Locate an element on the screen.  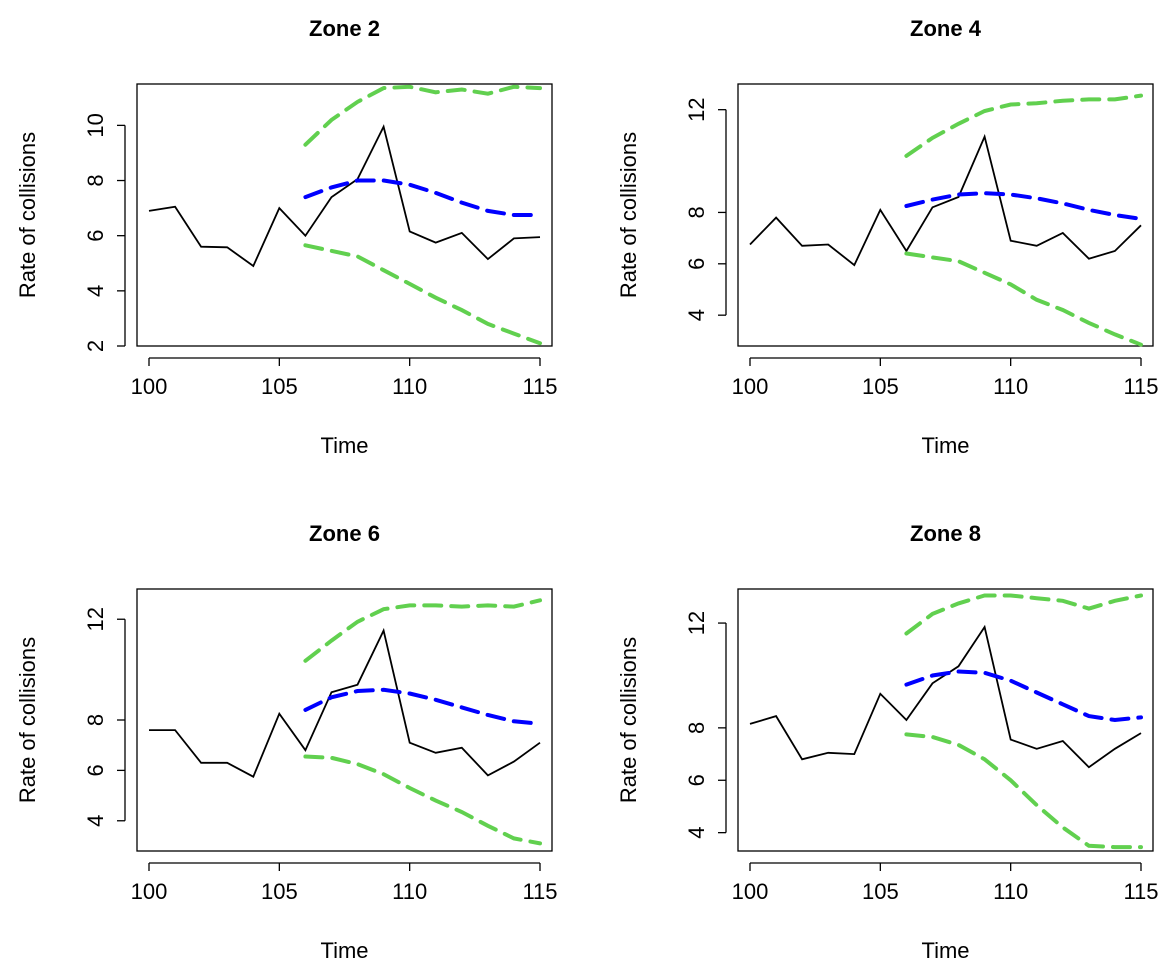
chart-title: Zone 8 is located at coordinates (945, 533).